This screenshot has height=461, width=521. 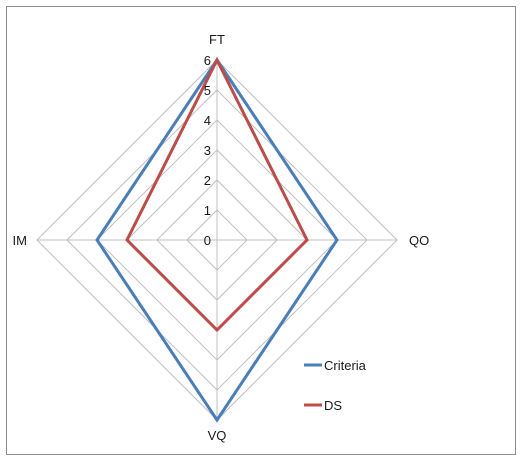 I want to click on tick-label: 1, so click(x=207, y=210).